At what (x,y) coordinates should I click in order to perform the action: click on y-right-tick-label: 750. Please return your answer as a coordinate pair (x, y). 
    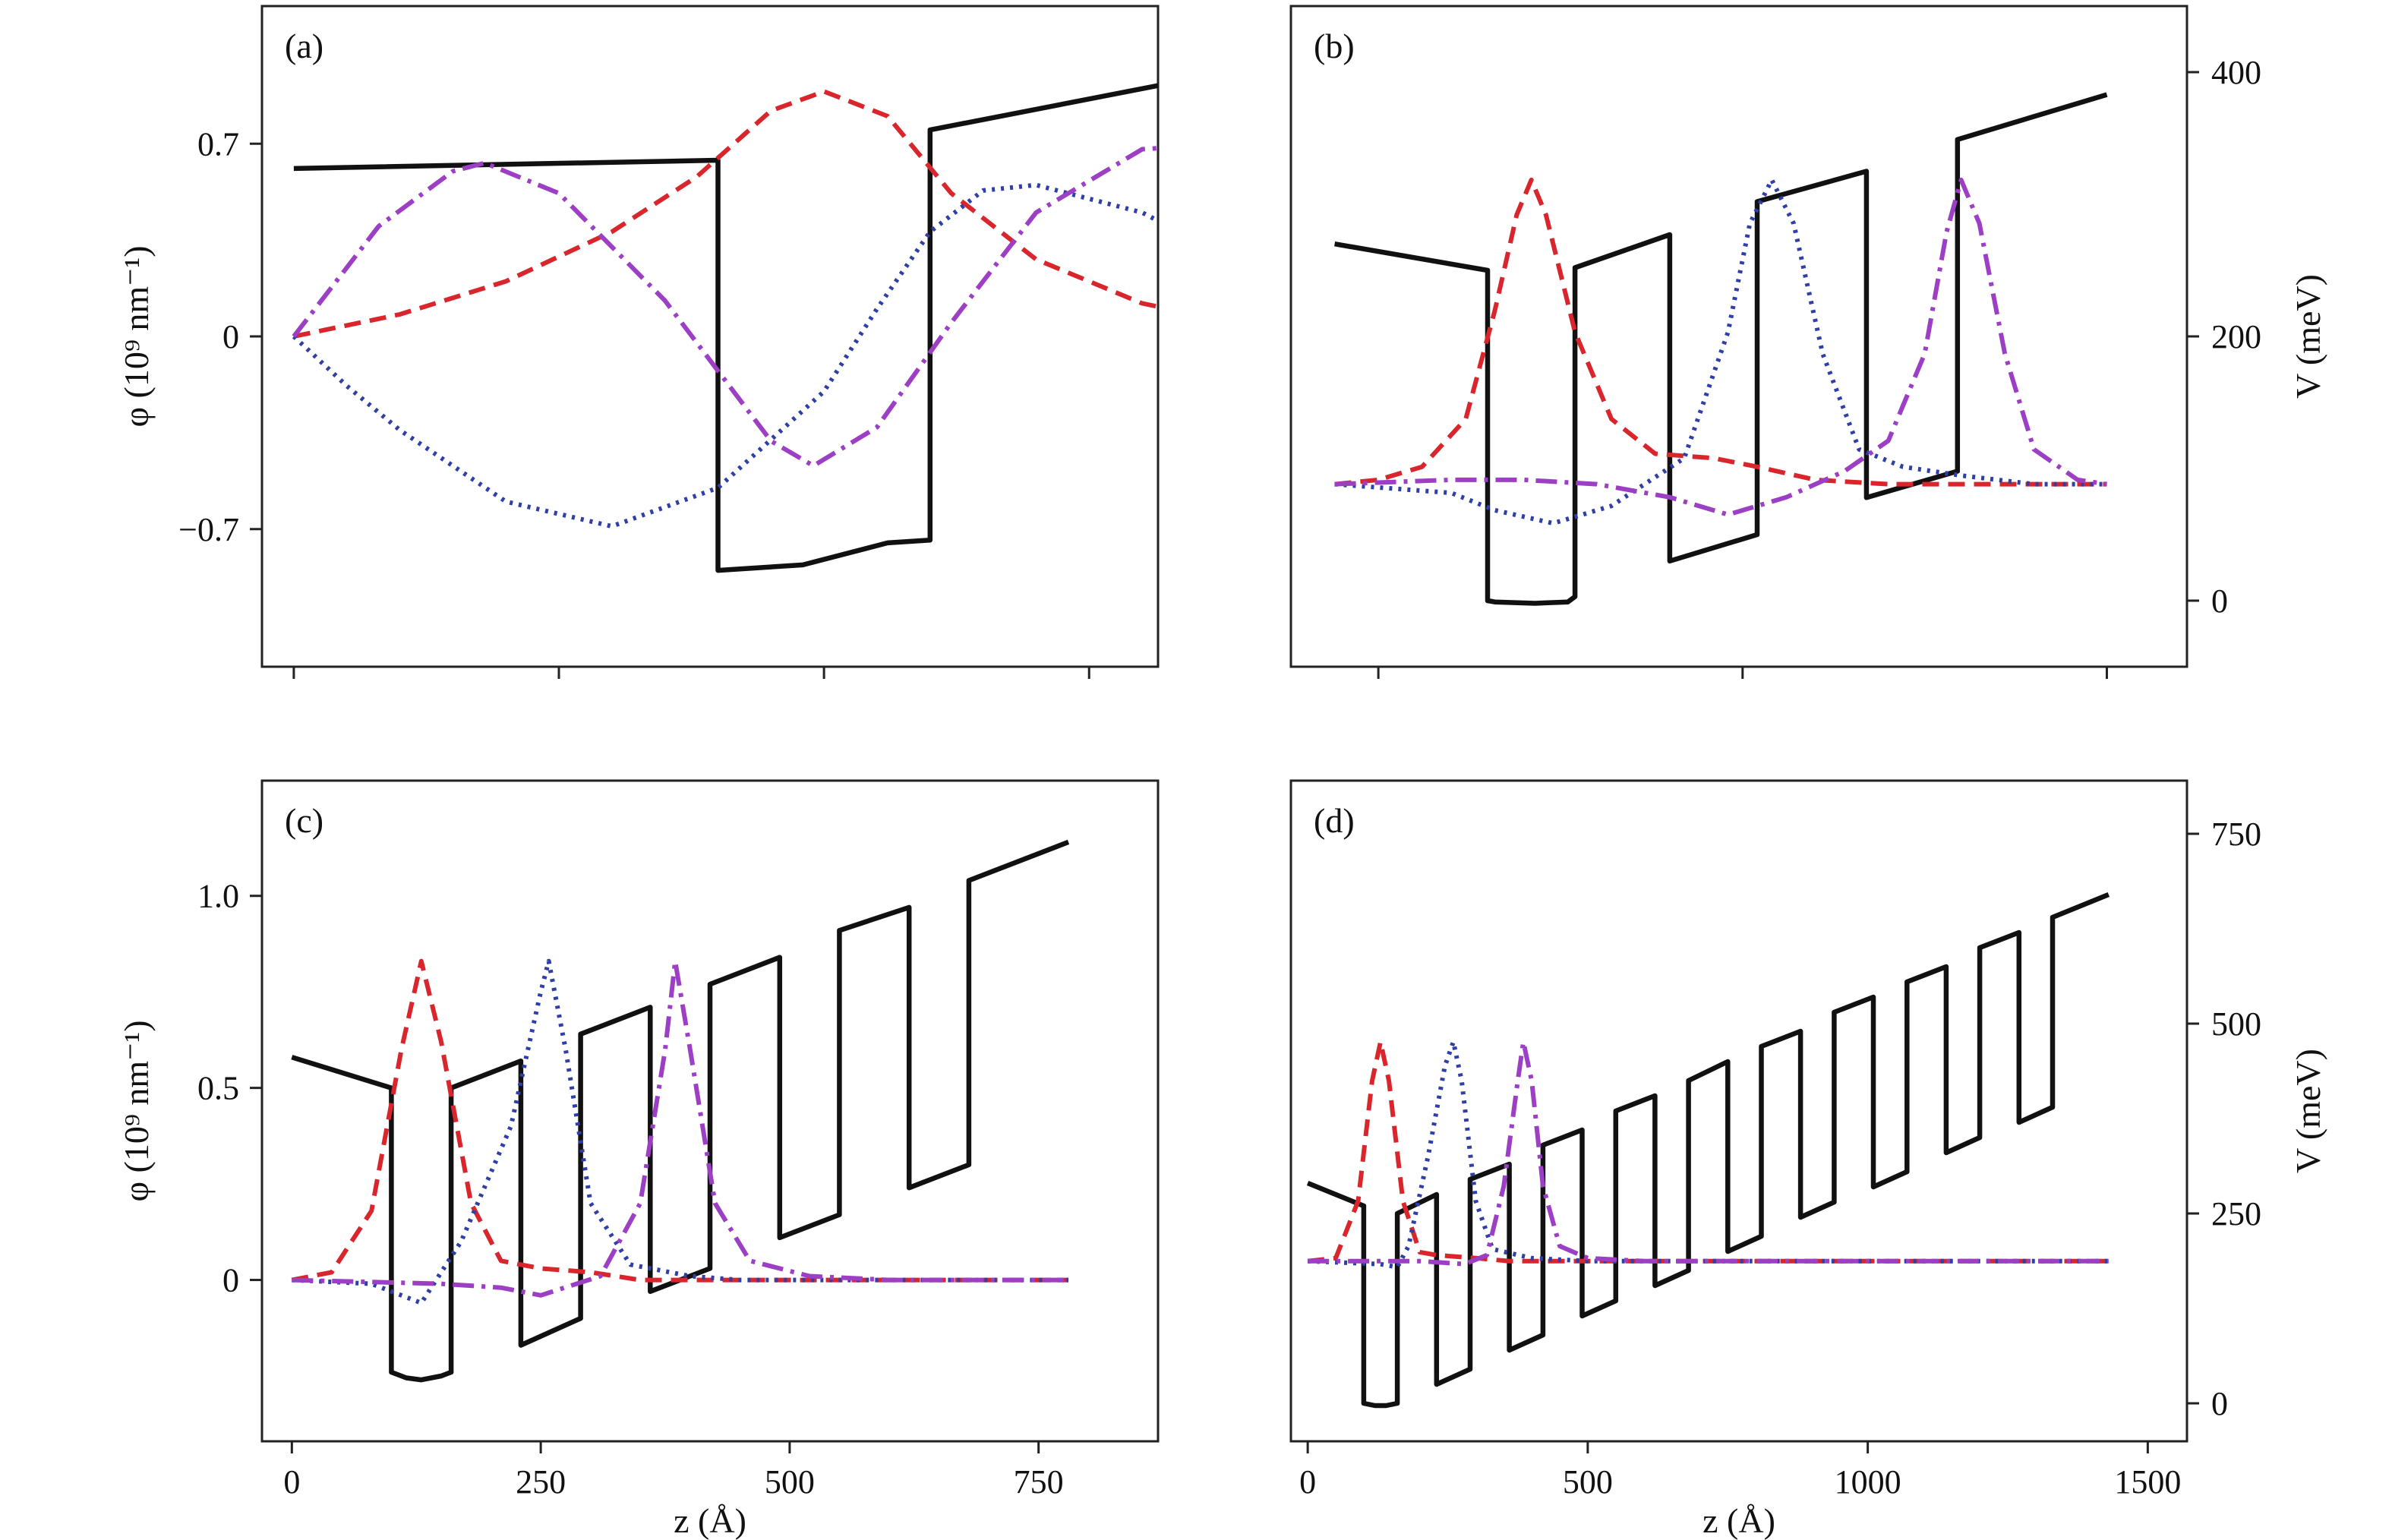
    Looking at the image, I should click on (2236, 835).